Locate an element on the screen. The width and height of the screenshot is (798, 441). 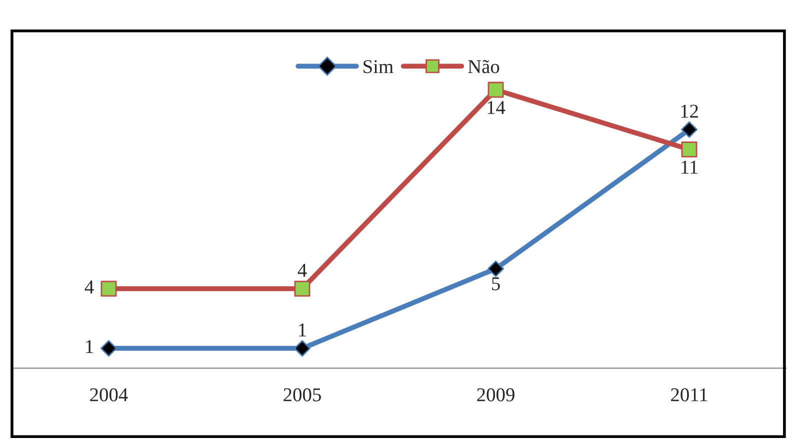
data-label: 11 is located at coordinates (690, 167).